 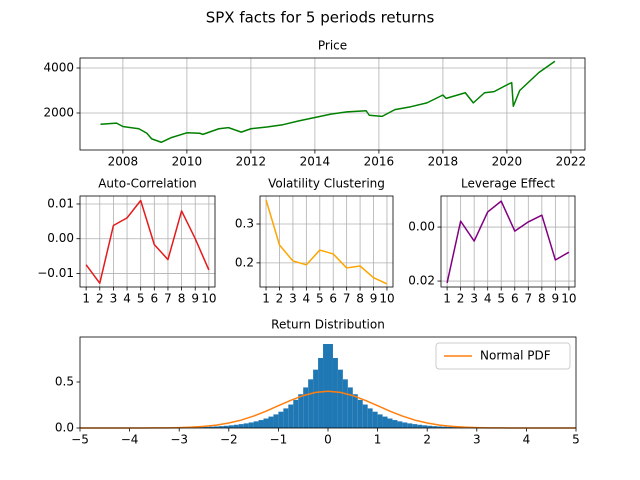 What do you see at coordinates (320, 299) in the screenshot?
I see `x-tick-label: 5` at bounding box center [320, 299].